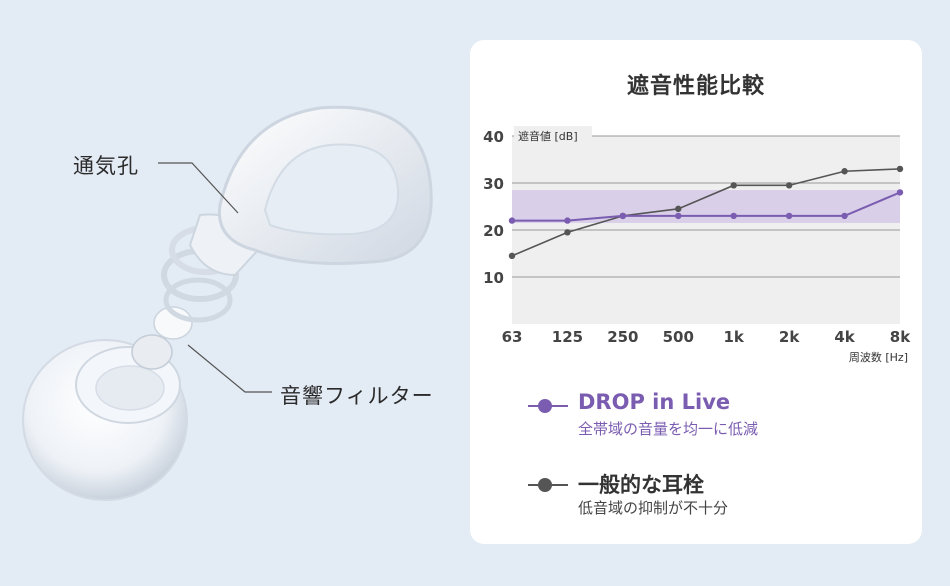 The image size is (950, 586). Describe the element at coordinates (900, 337) in the screenshot. I see `x-tick-label: 8k` at that location.